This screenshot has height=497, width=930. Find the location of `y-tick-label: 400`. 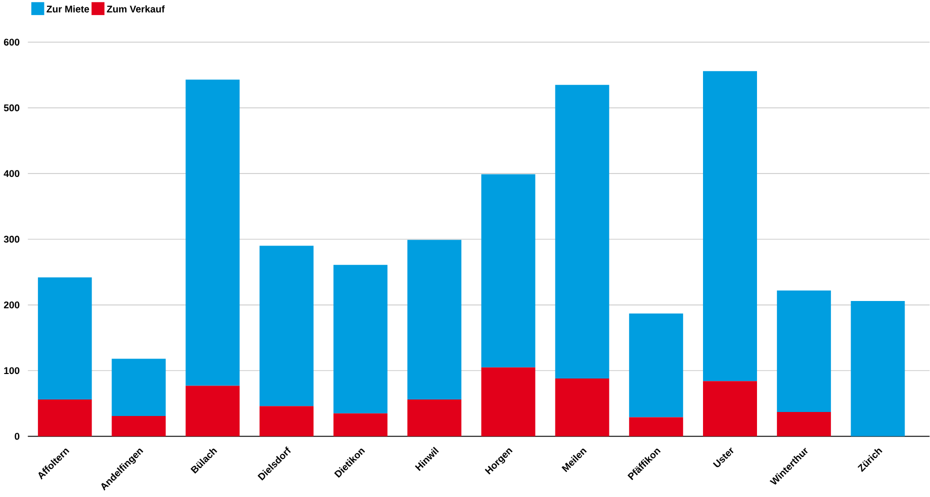

y-tick-label: 400 is located at coordinates (12, 173).